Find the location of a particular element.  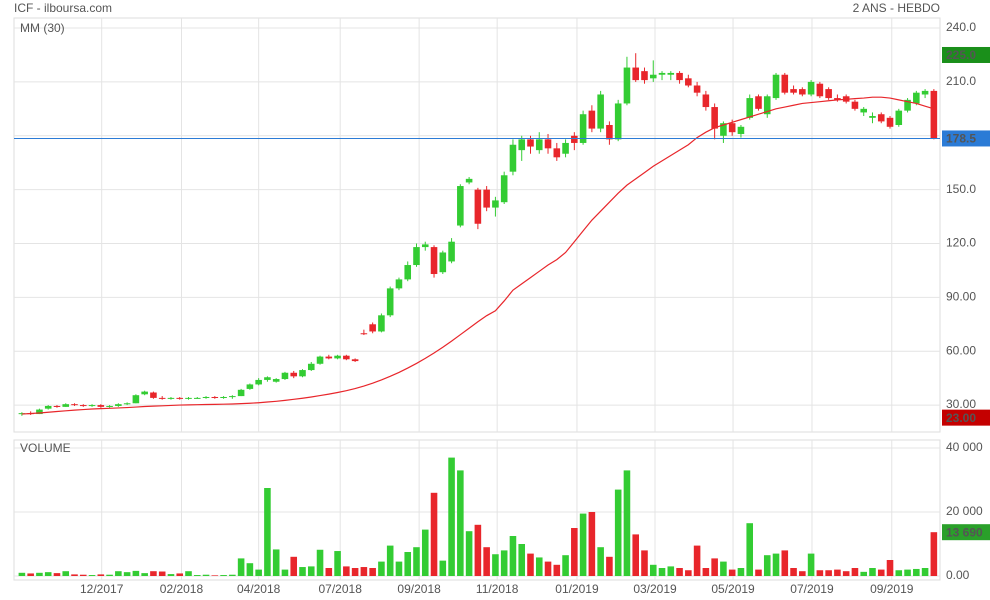

legend-entry: MM (30) is located at coordinates (42, 28).